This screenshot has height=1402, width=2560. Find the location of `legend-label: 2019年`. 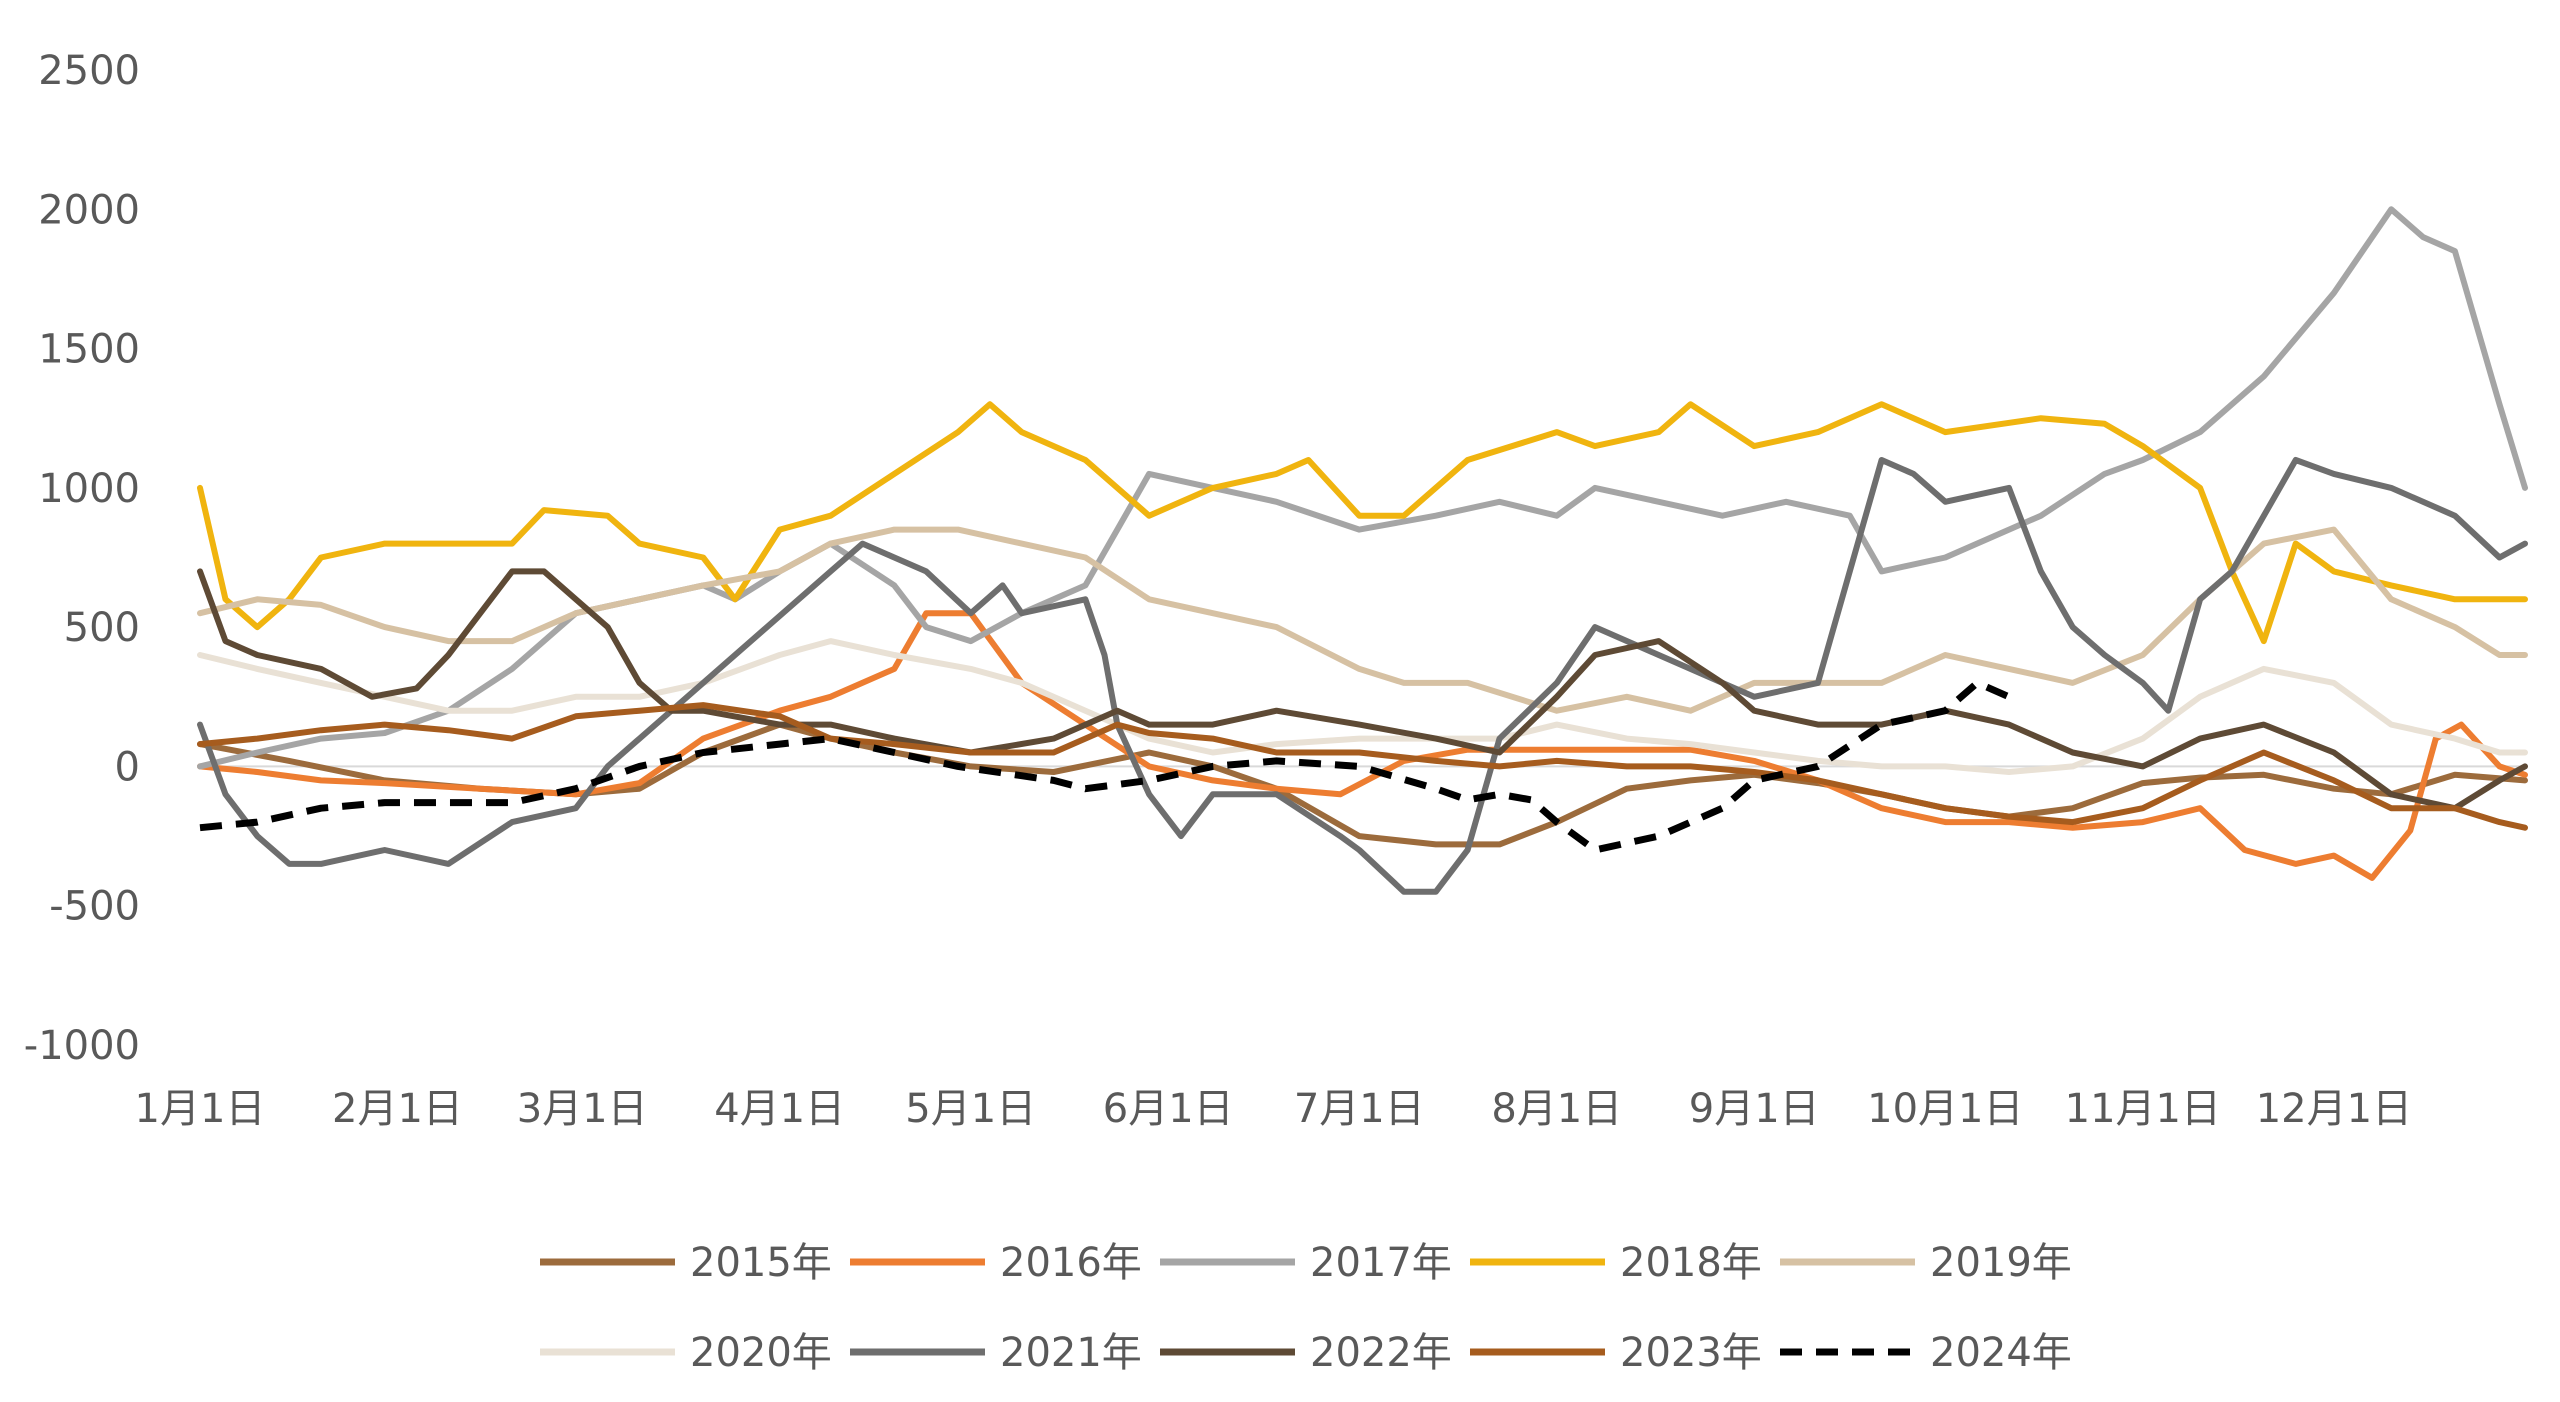

legend-label: 2019年 is located at coordinates (2001, 1263).